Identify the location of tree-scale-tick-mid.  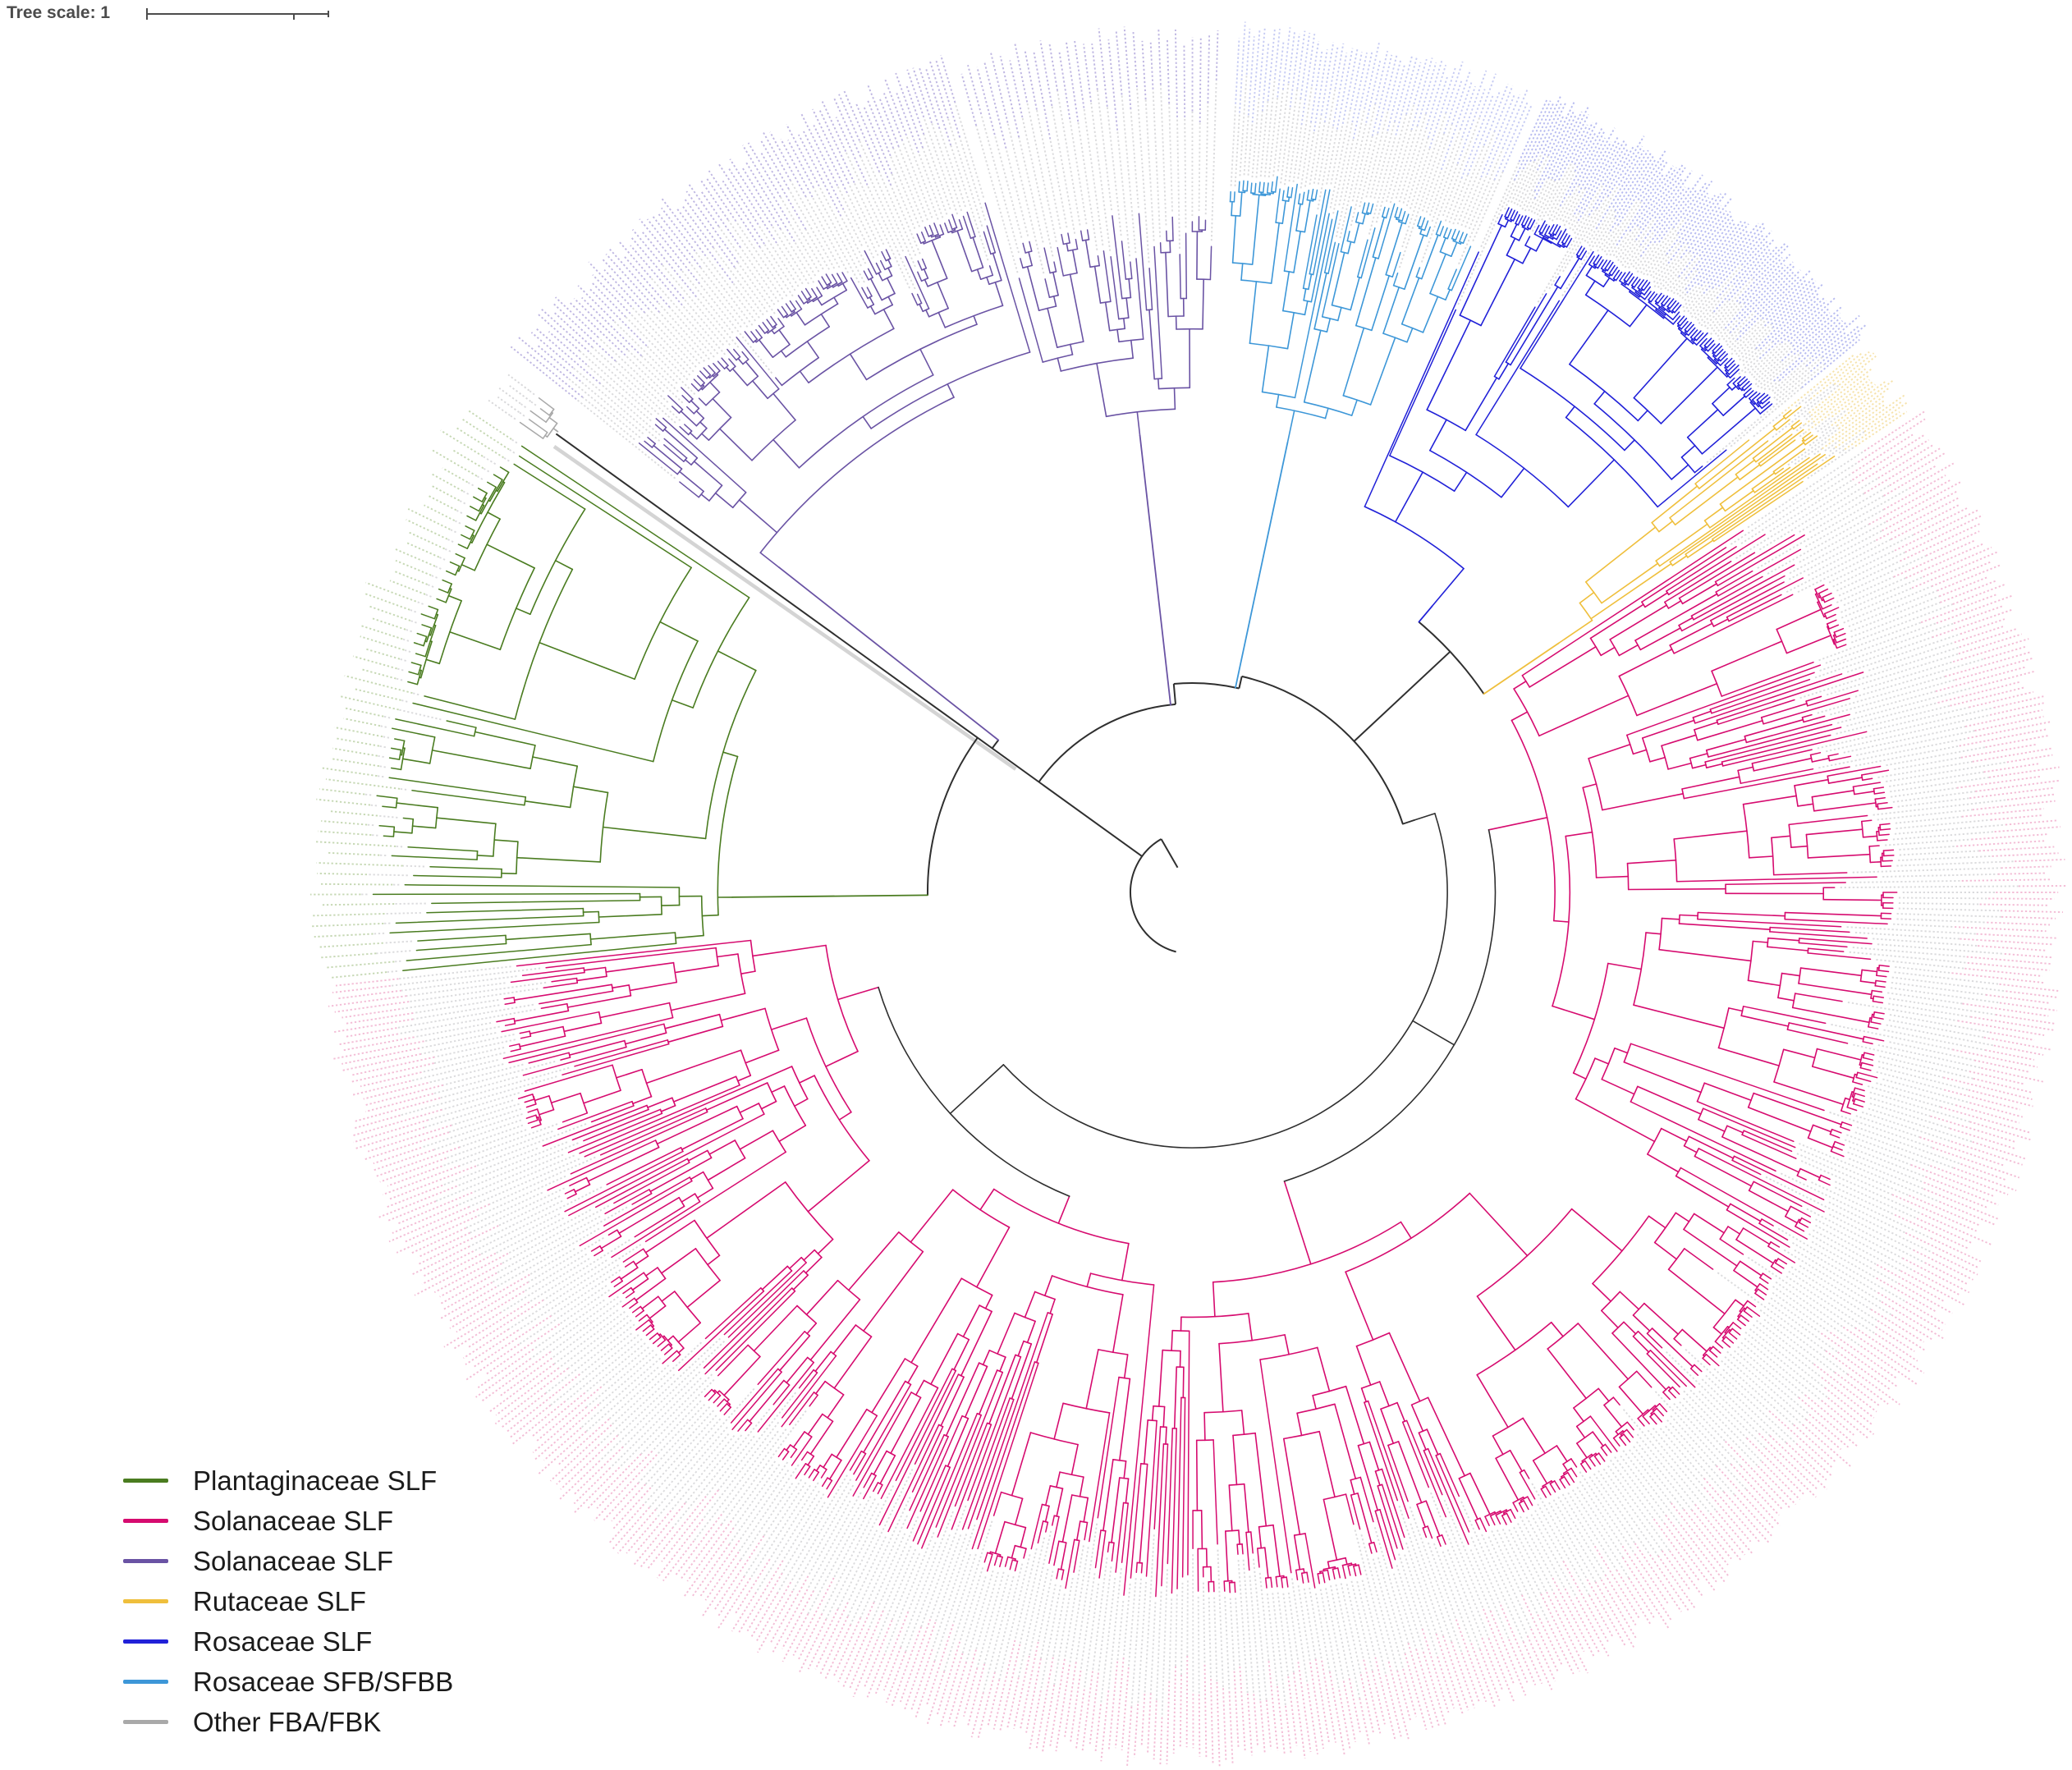
(294, 16).